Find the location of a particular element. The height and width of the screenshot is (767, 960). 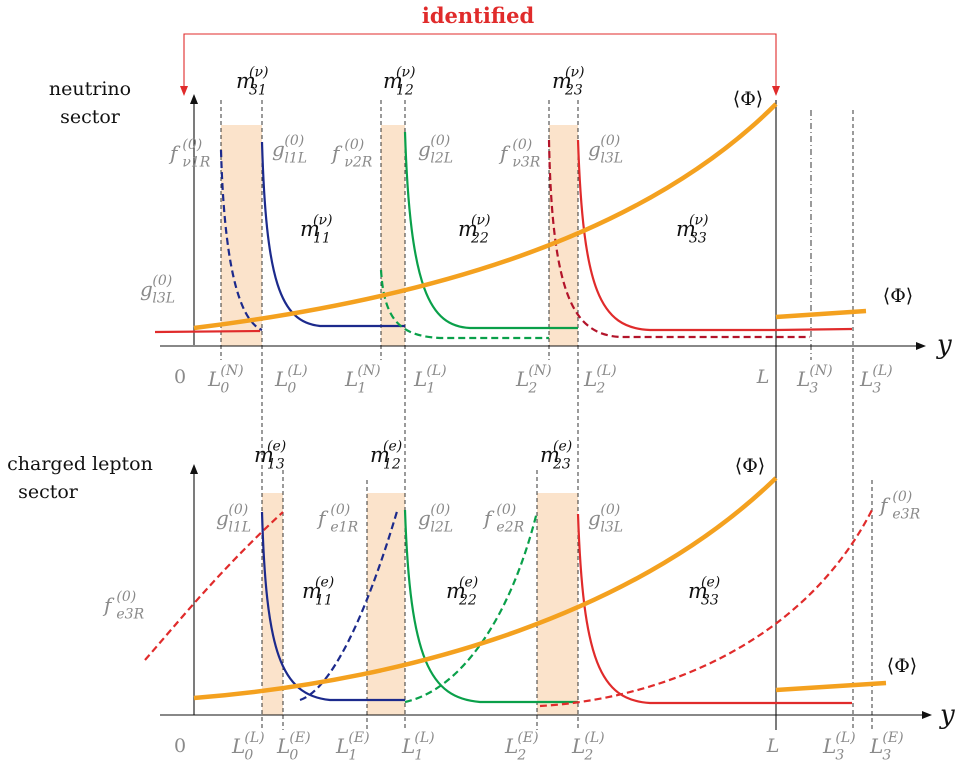

bottom-ticks-l0l-sub: 0 is located at coordinates (248, 755).